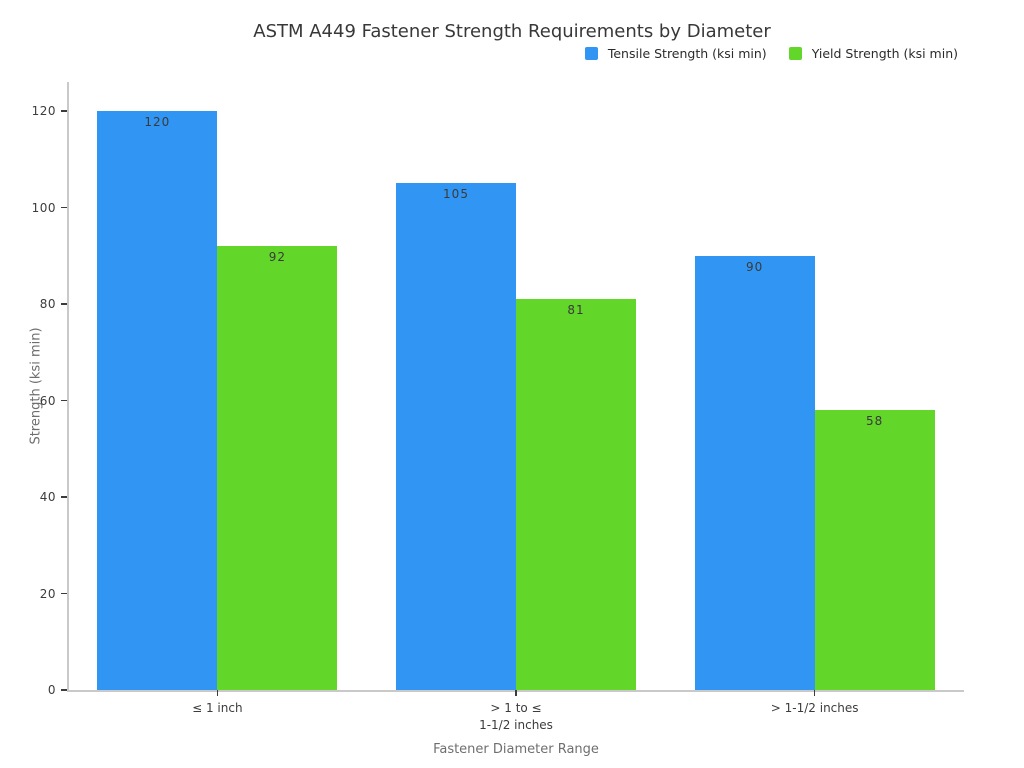 This screenshot has height=768, width=1024. I want to click on x-axis-title: Fastener Diameter Range, so click(516, 749).